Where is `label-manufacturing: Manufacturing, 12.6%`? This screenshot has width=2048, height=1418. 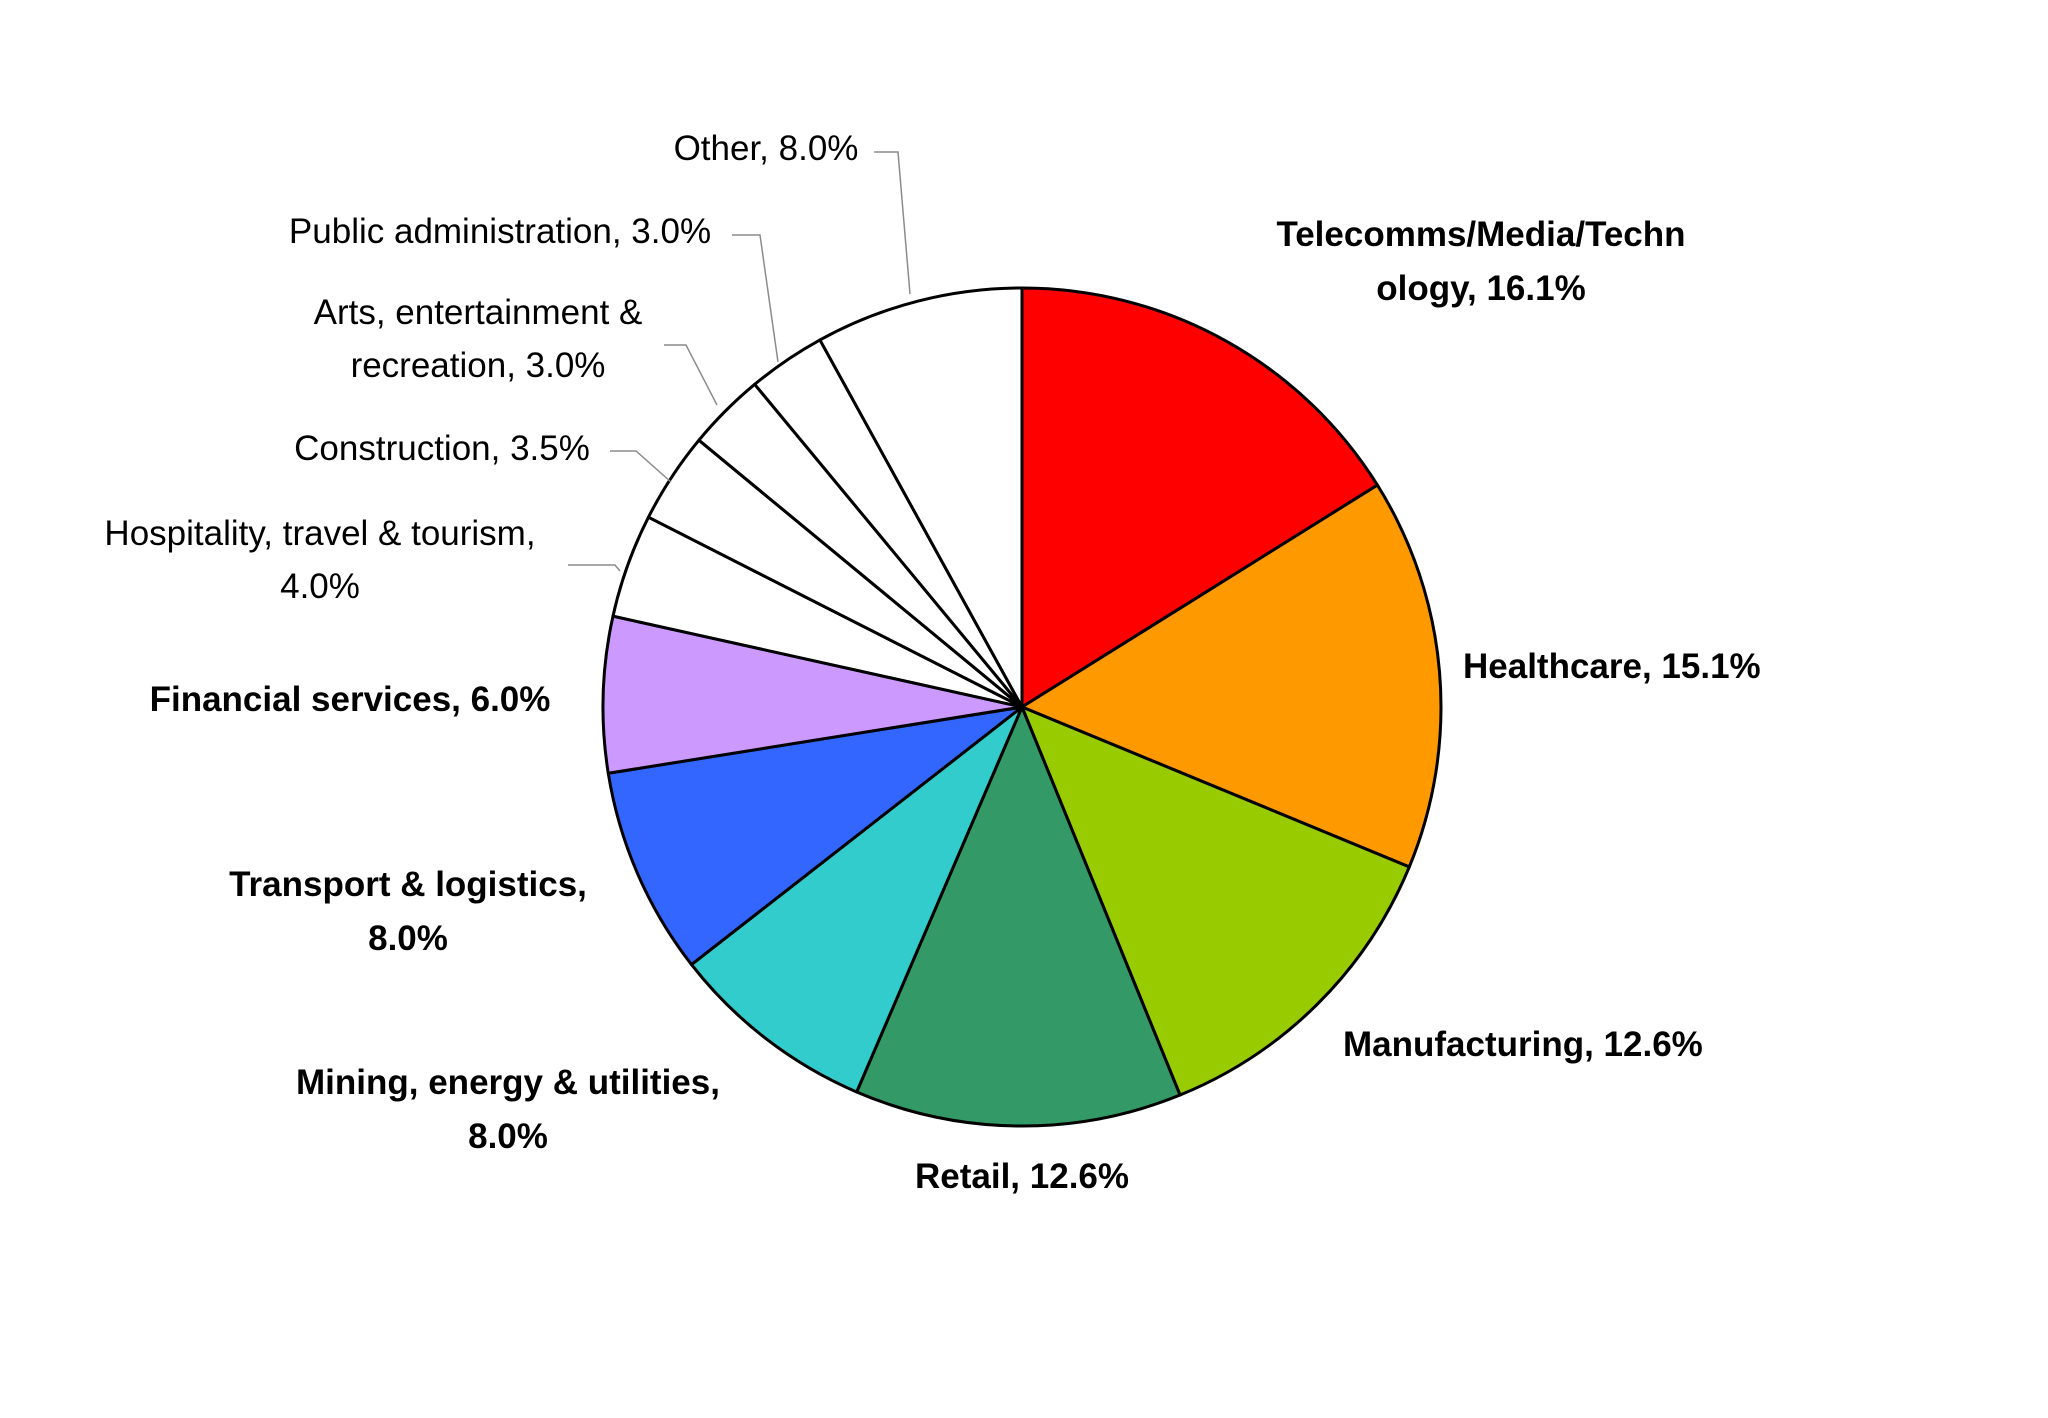
label-manufacturing: Manufacturing, 12.6% is located at coordinates (1523, 1044).